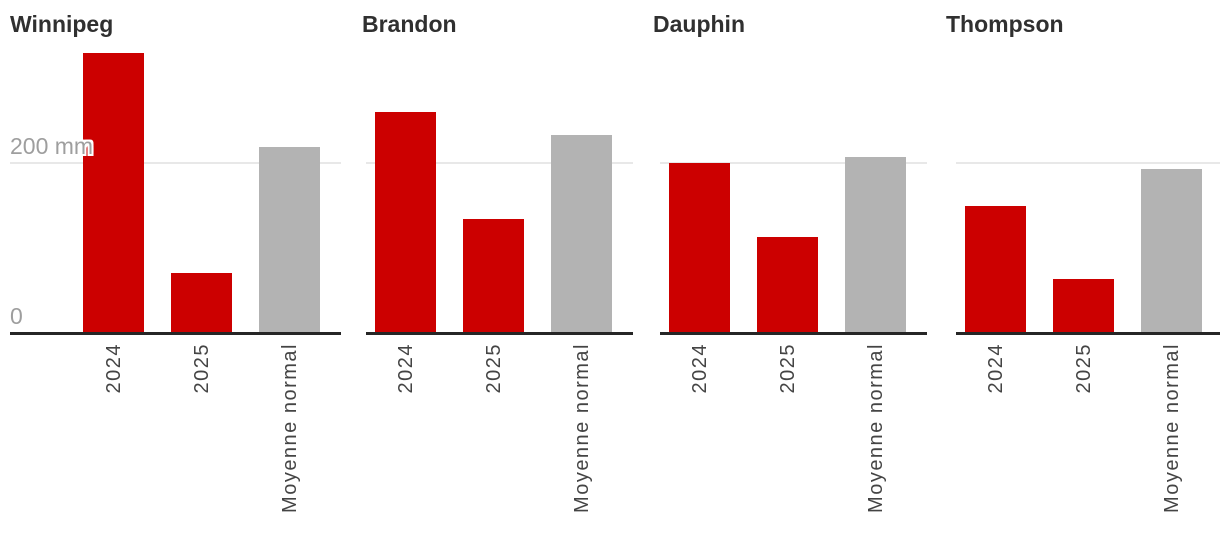  I want to click on y-tick-label: 200 mm, so click(52, 146).